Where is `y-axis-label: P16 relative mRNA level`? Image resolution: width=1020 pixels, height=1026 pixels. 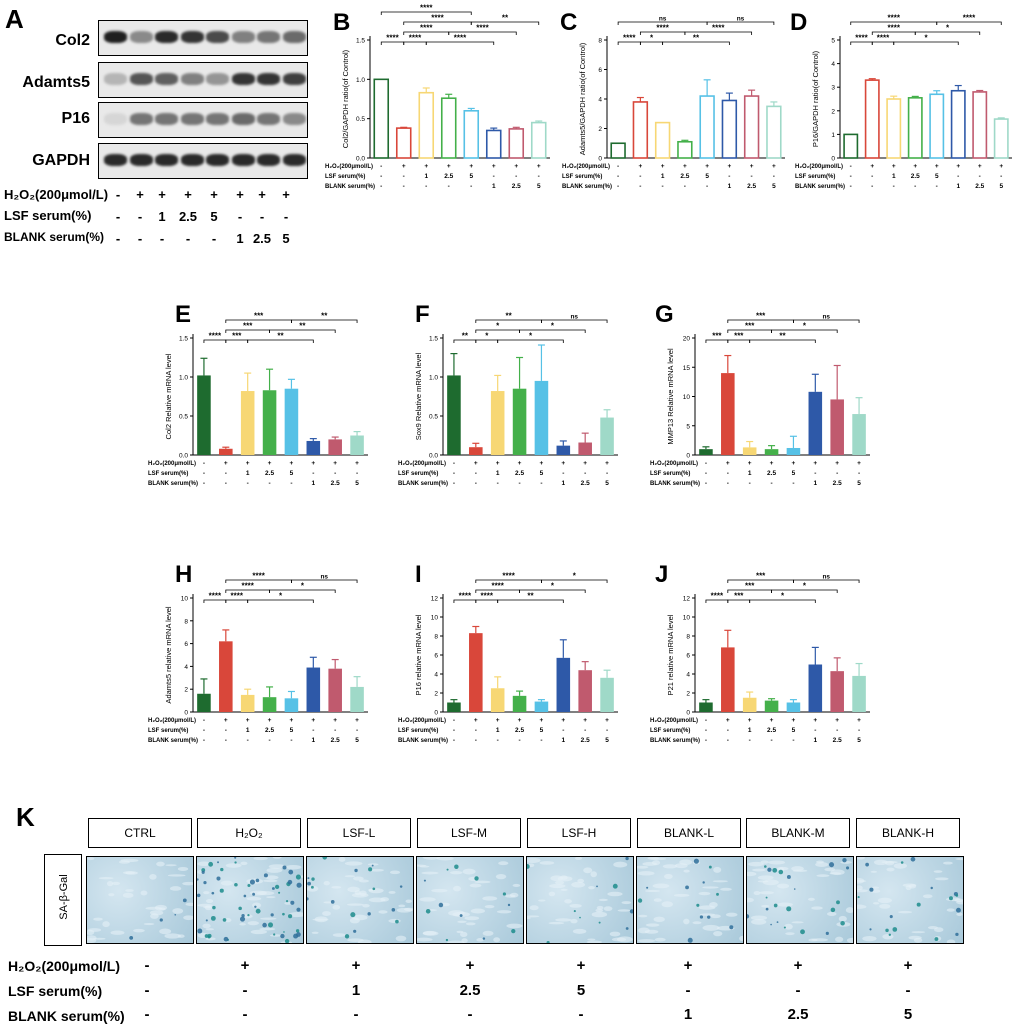 y-axis-label: P16 relative mRNA level is located at coordinates (418, 654).